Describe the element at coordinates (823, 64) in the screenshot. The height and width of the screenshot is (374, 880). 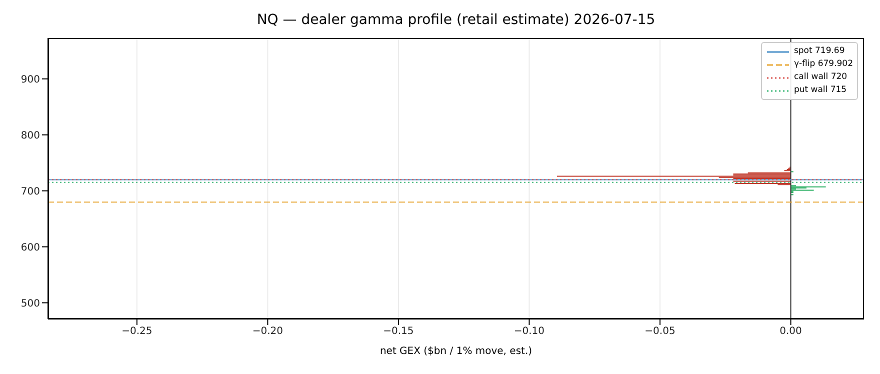
I see `legend-label: γ-flip 679.902` at that location.